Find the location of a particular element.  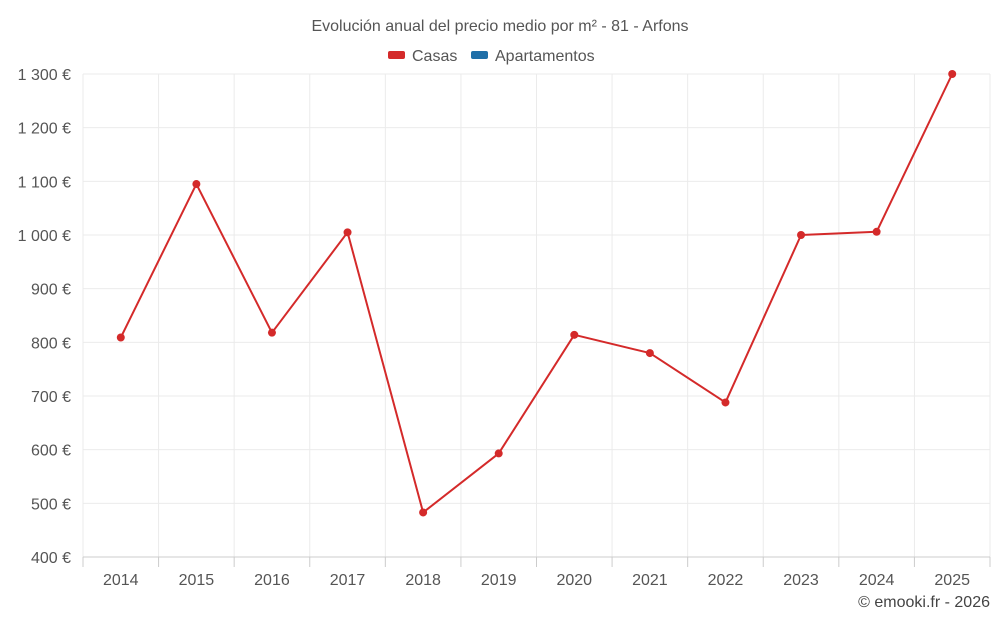

legend-label-apartamentos: Apartamentos is located at coordinates (545, 56).